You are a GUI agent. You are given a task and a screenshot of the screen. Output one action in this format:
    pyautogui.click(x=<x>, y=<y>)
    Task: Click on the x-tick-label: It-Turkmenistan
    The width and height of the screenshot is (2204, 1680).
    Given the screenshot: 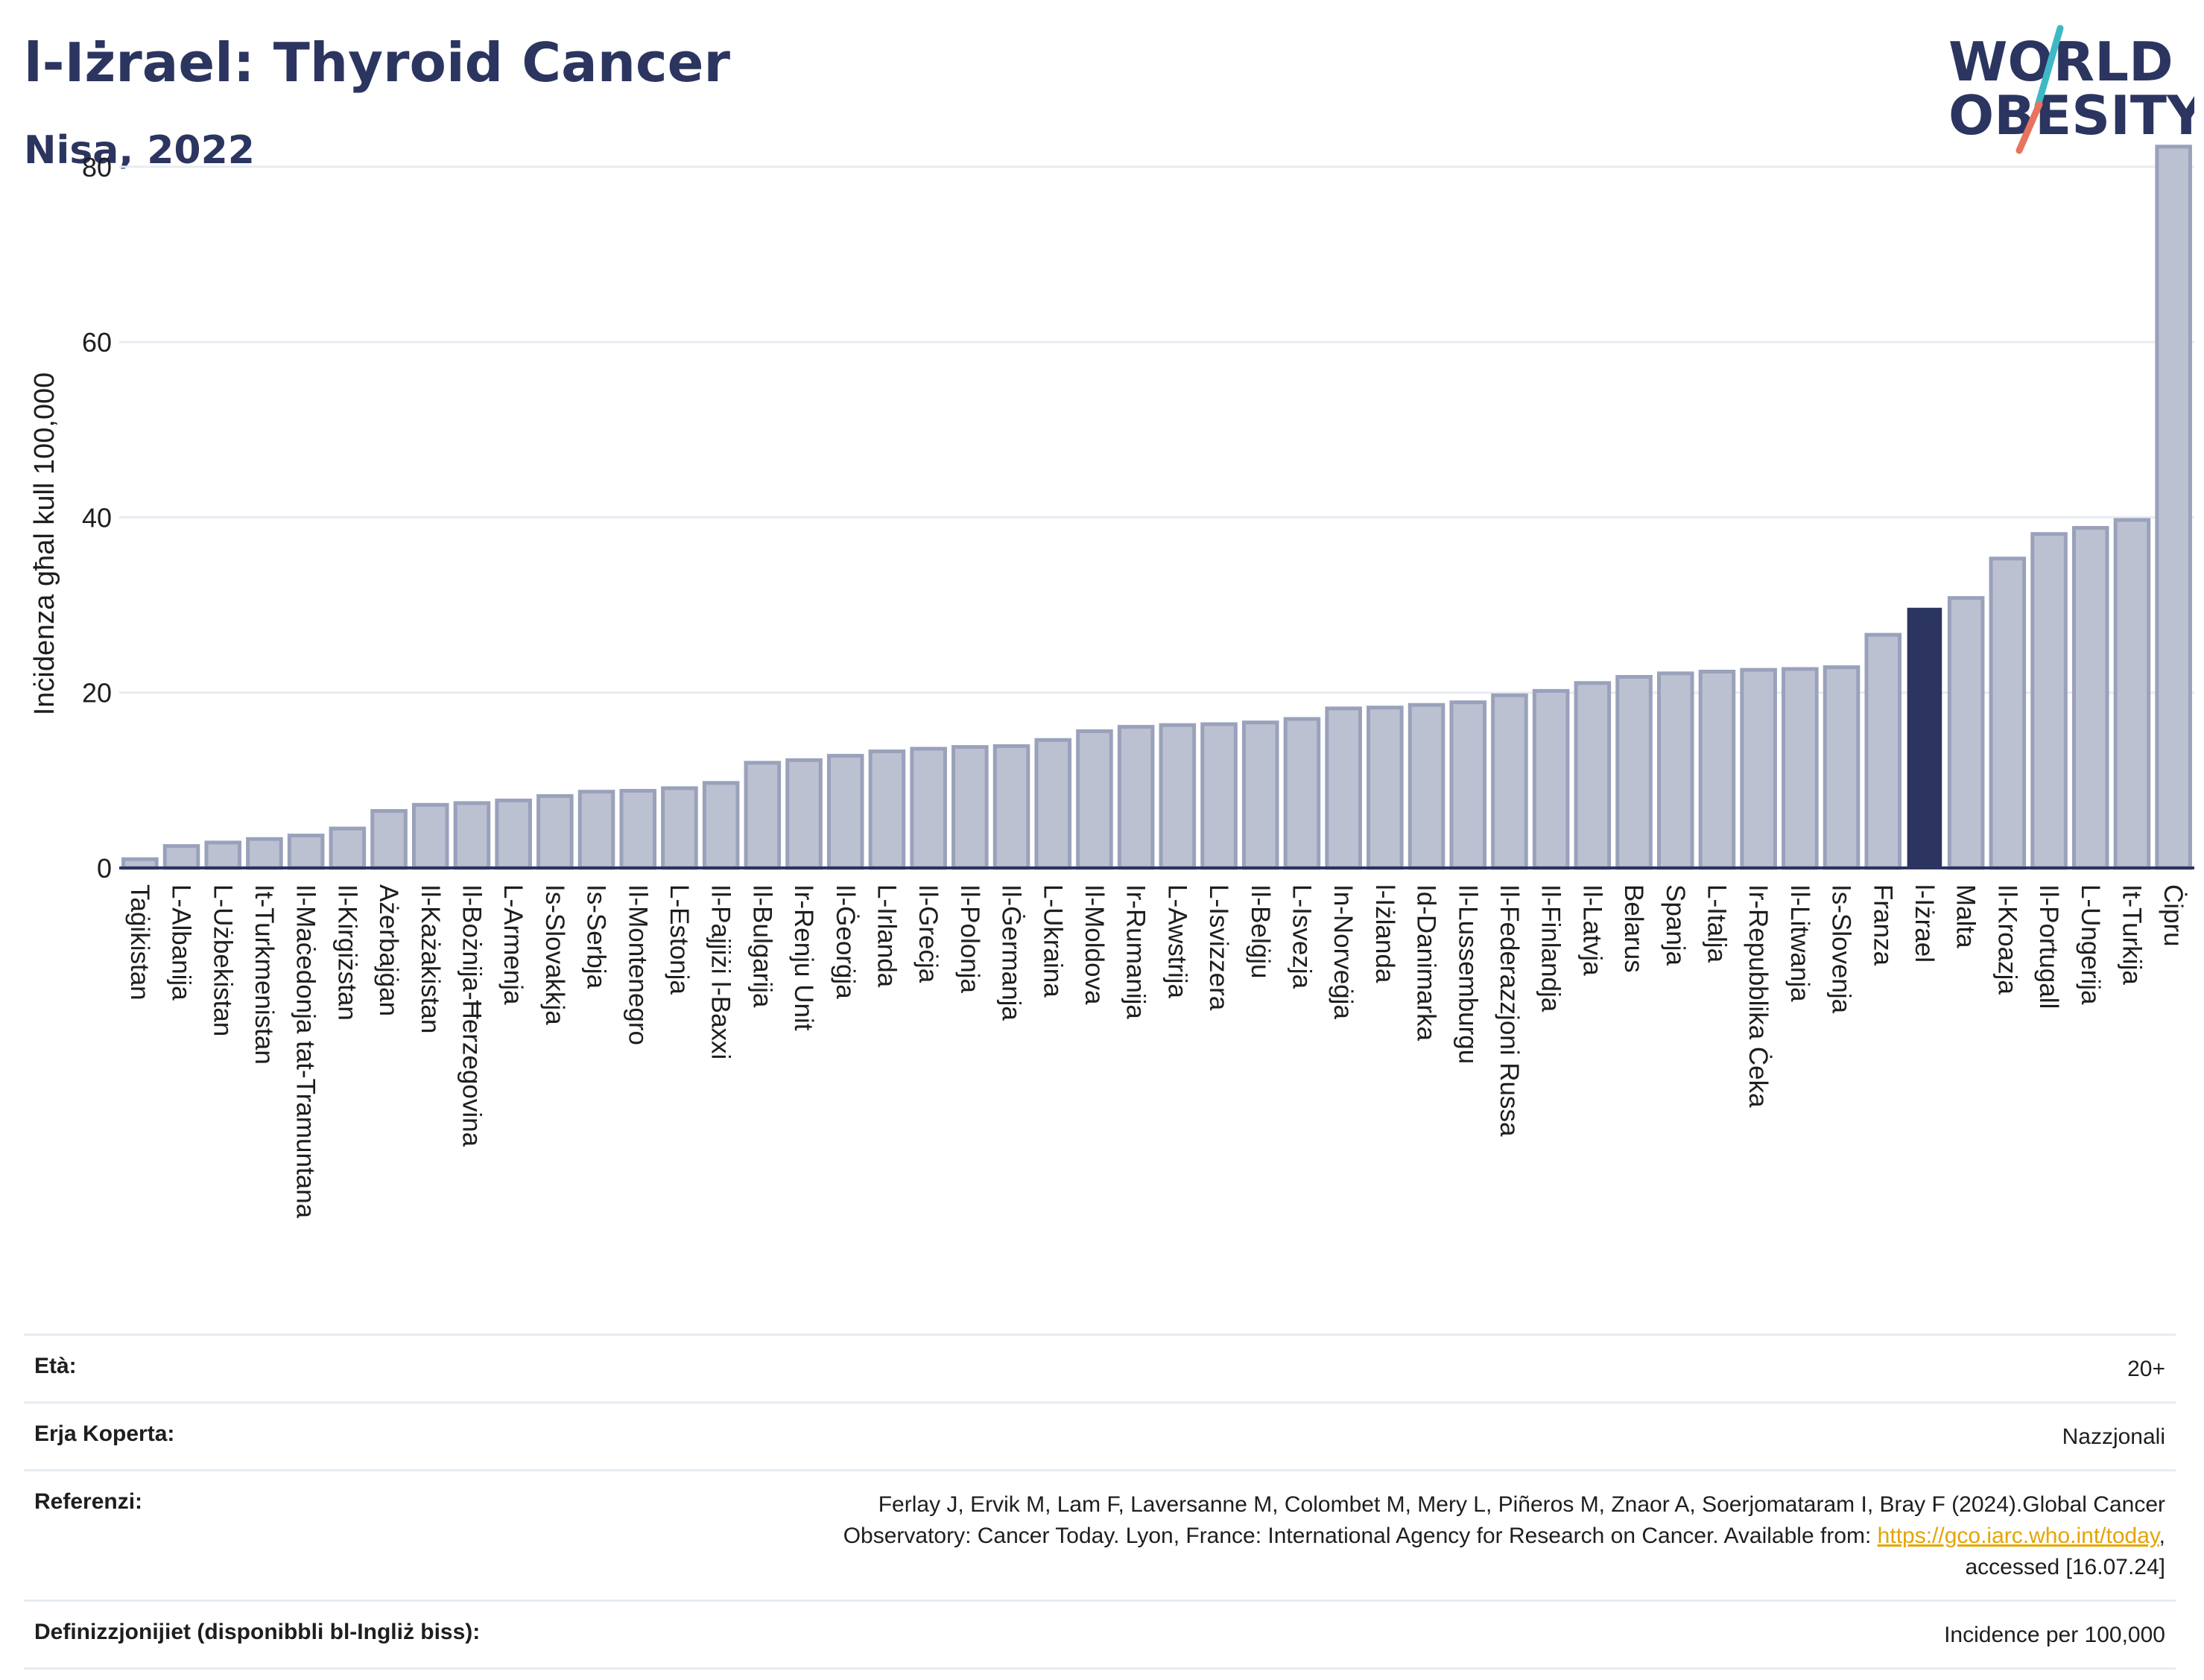 What is the action you would take?
    pyautogui.click(x=264, y=974)
    